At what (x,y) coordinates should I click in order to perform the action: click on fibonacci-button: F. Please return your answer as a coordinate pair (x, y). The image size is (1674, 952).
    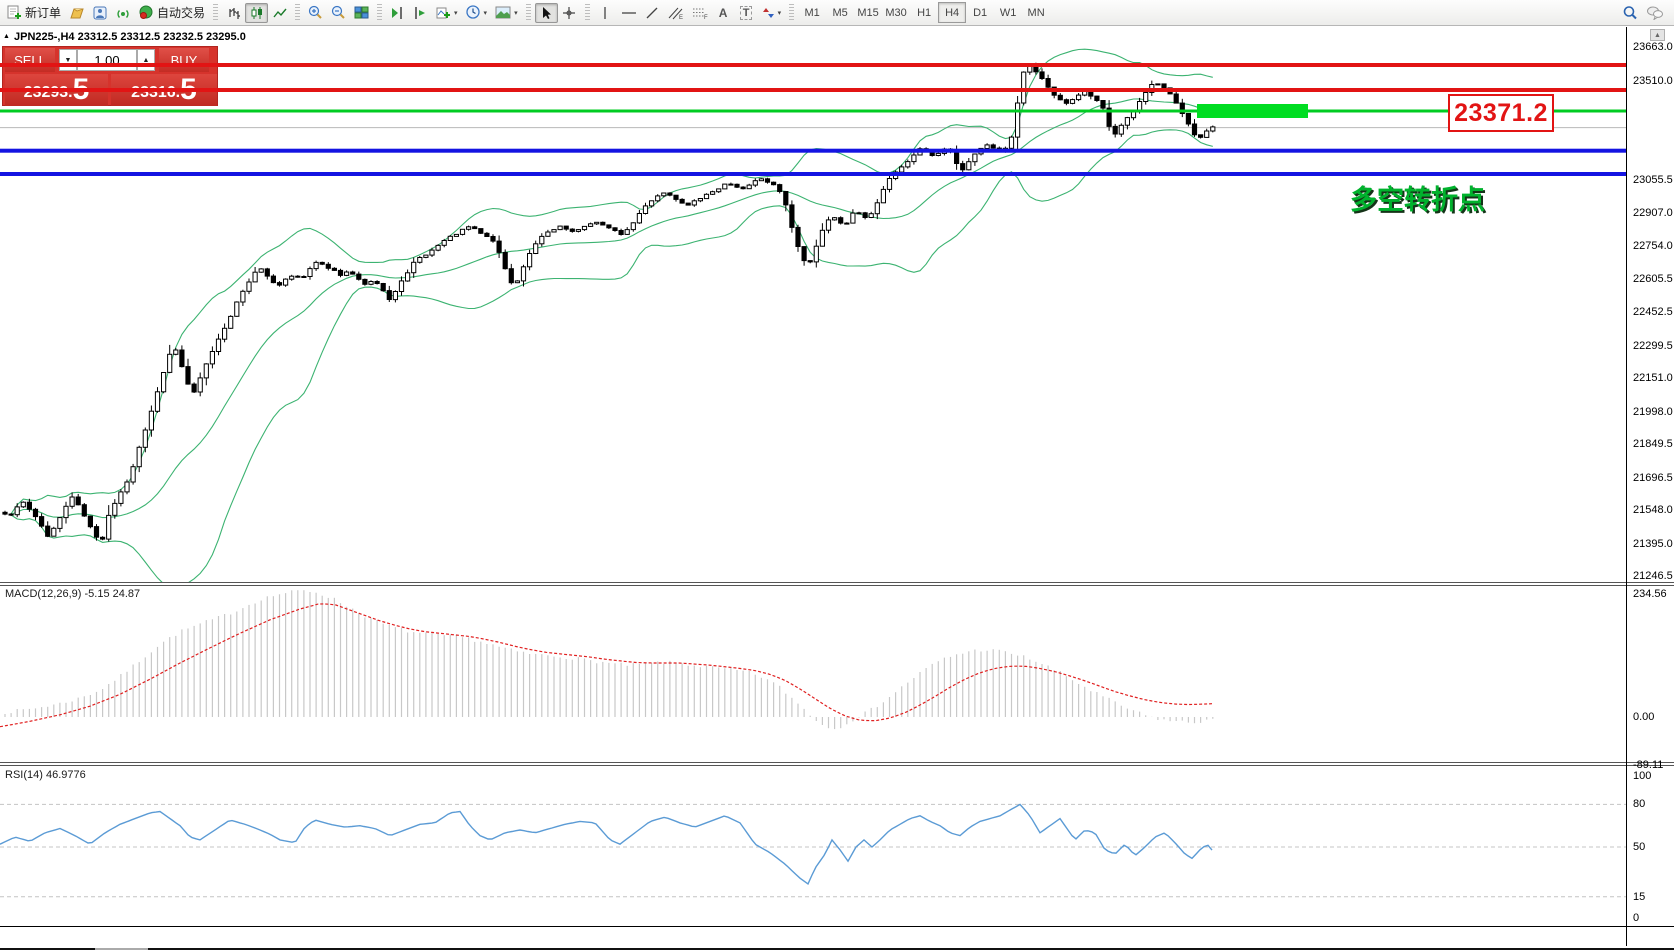
    Looking at the image, I should click on (700, 13).